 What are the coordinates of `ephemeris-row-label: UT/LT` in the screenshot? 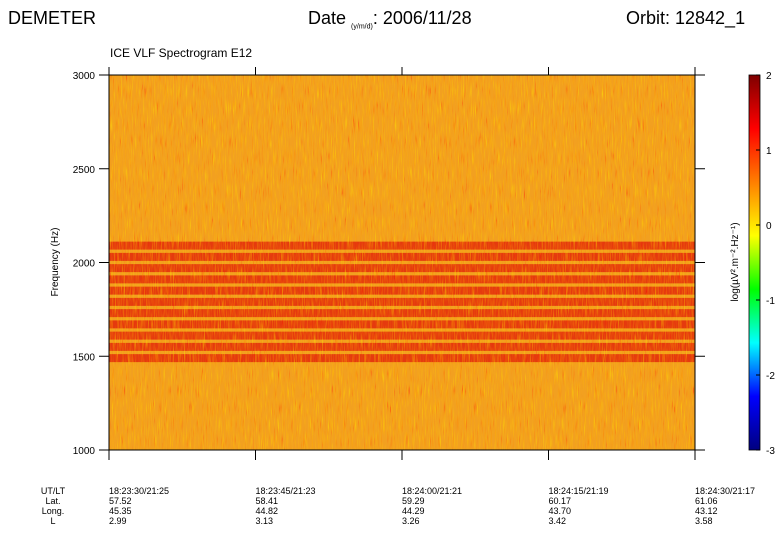 It's located at (53, 491).